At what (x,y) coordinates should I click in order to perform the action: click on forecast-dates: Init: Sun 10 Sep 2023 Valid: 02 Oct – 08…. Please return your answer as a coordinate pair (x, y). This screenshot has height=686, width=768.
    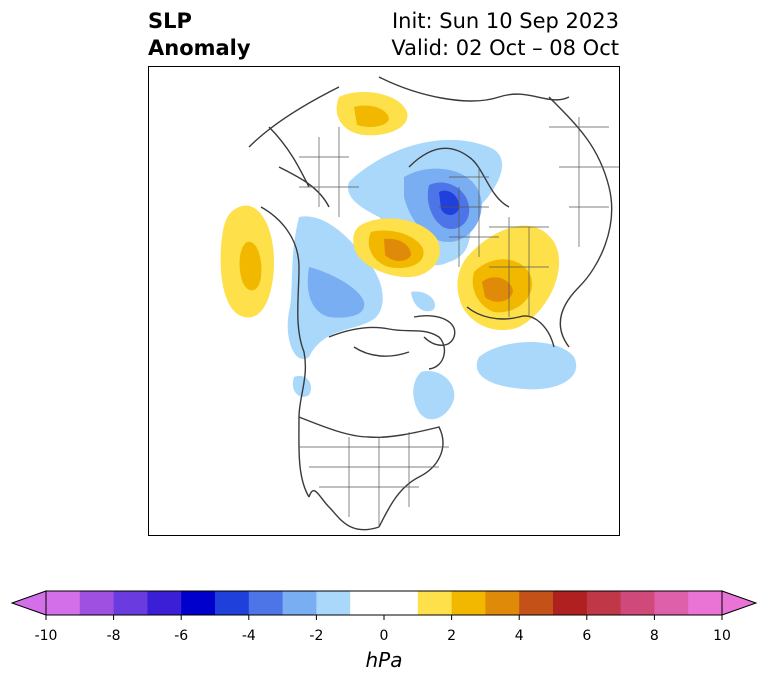
    Looking at the image, I should click on (505, 35).